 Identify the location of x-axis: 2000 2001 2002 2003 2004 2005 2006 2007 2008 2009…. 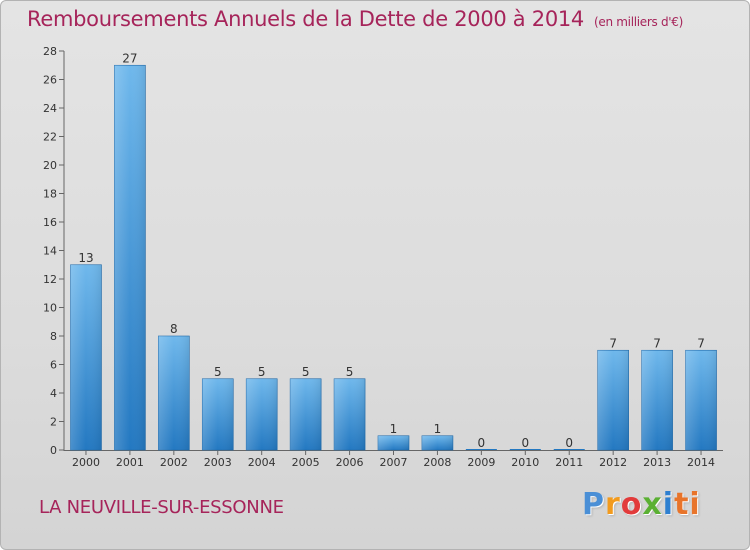
(393, 459).